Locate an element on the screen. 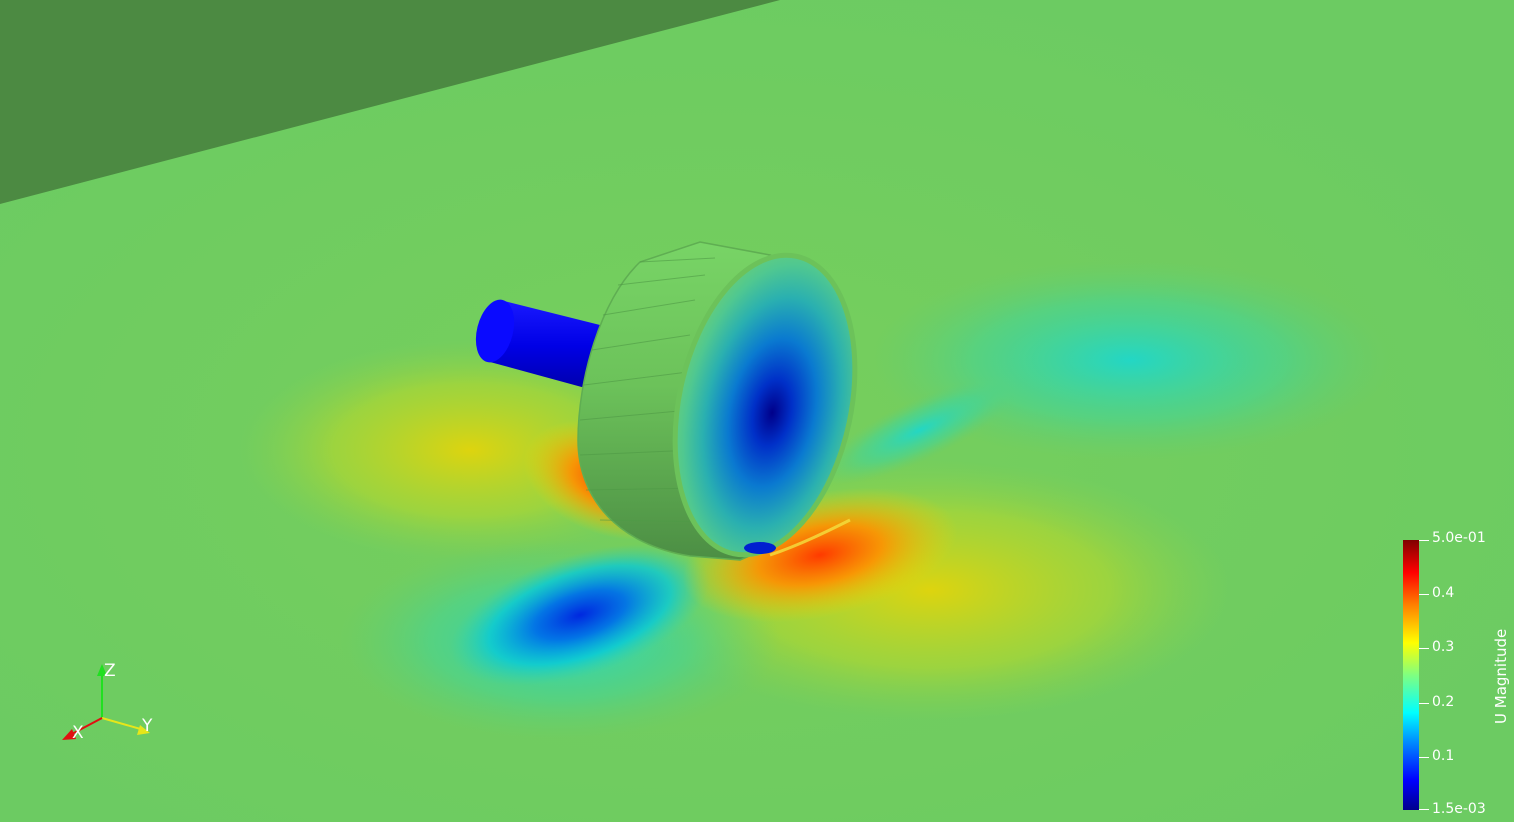  x-axis is located at coordinates (86, 726).